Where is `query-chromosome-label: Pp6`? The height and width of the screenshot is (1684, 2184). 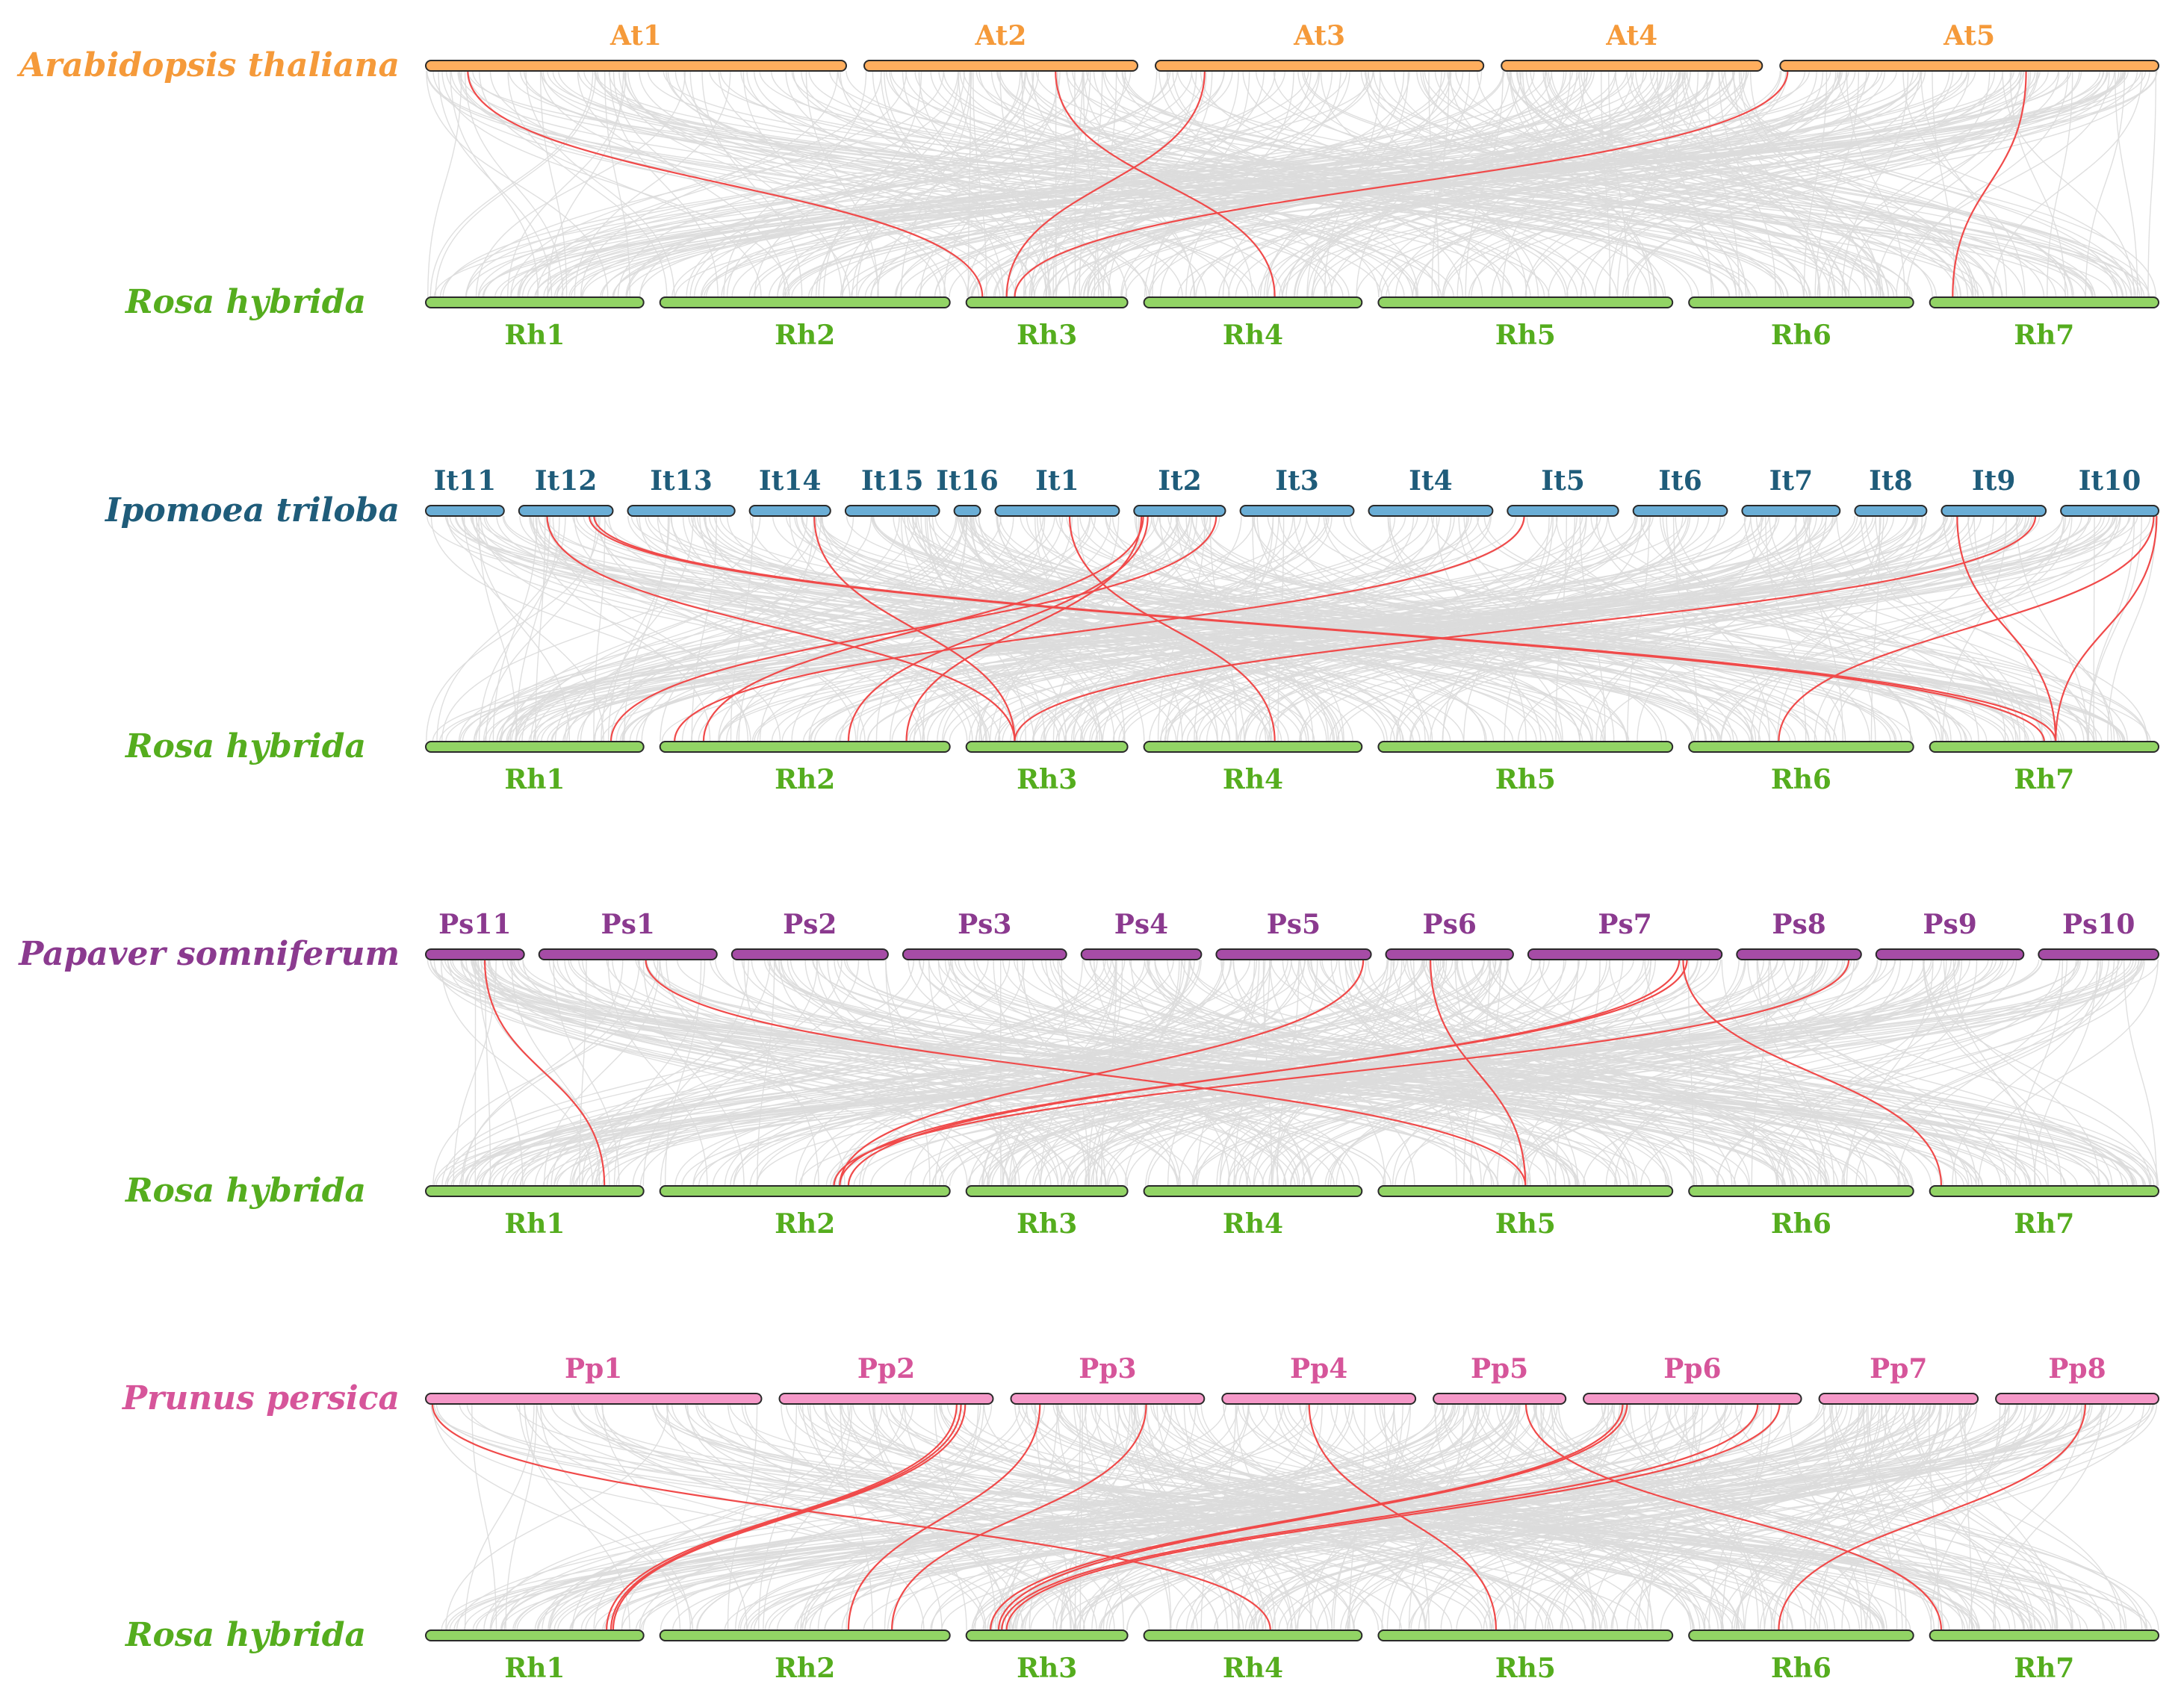
query-chromosome-label: Pp6 is located at coordinates (1692, 1369).